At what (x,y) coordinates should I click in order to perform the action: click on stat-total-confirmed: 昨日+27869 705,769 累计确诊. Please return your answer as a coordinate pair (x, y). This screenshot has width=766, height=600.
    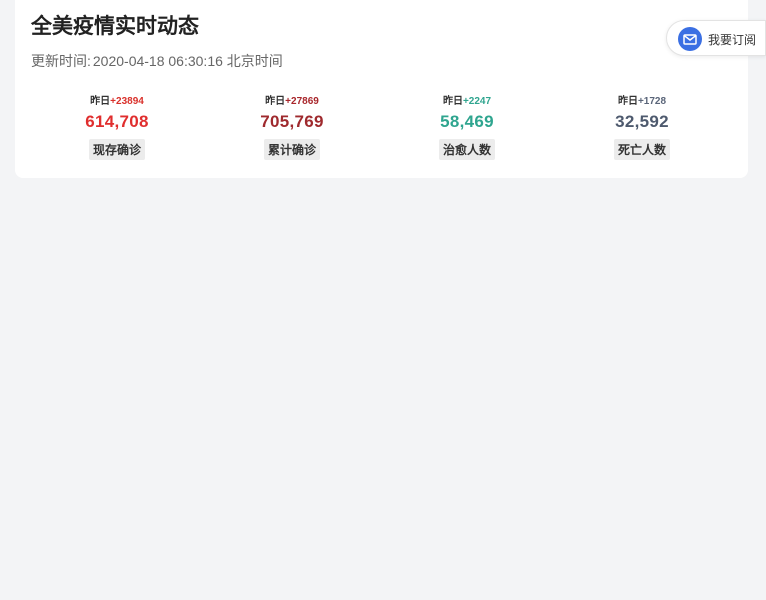
    Looking at the image, I should click on (292, 126).